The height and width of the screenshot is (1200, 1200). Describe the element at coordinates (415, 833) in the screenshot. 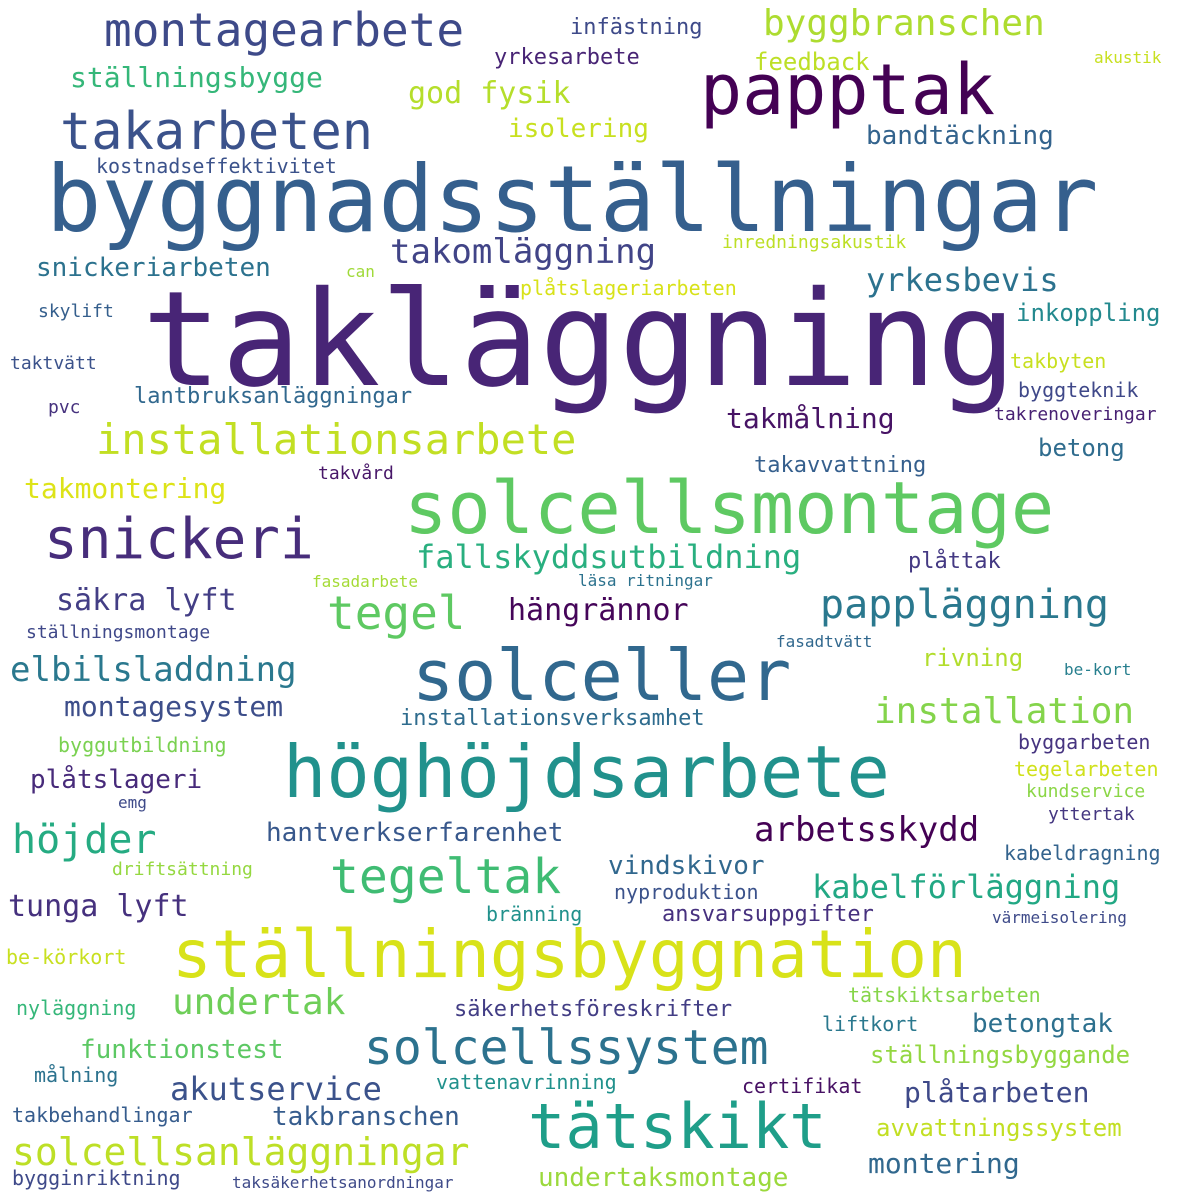

I see `word: hantverkserfarenhet` at that location.